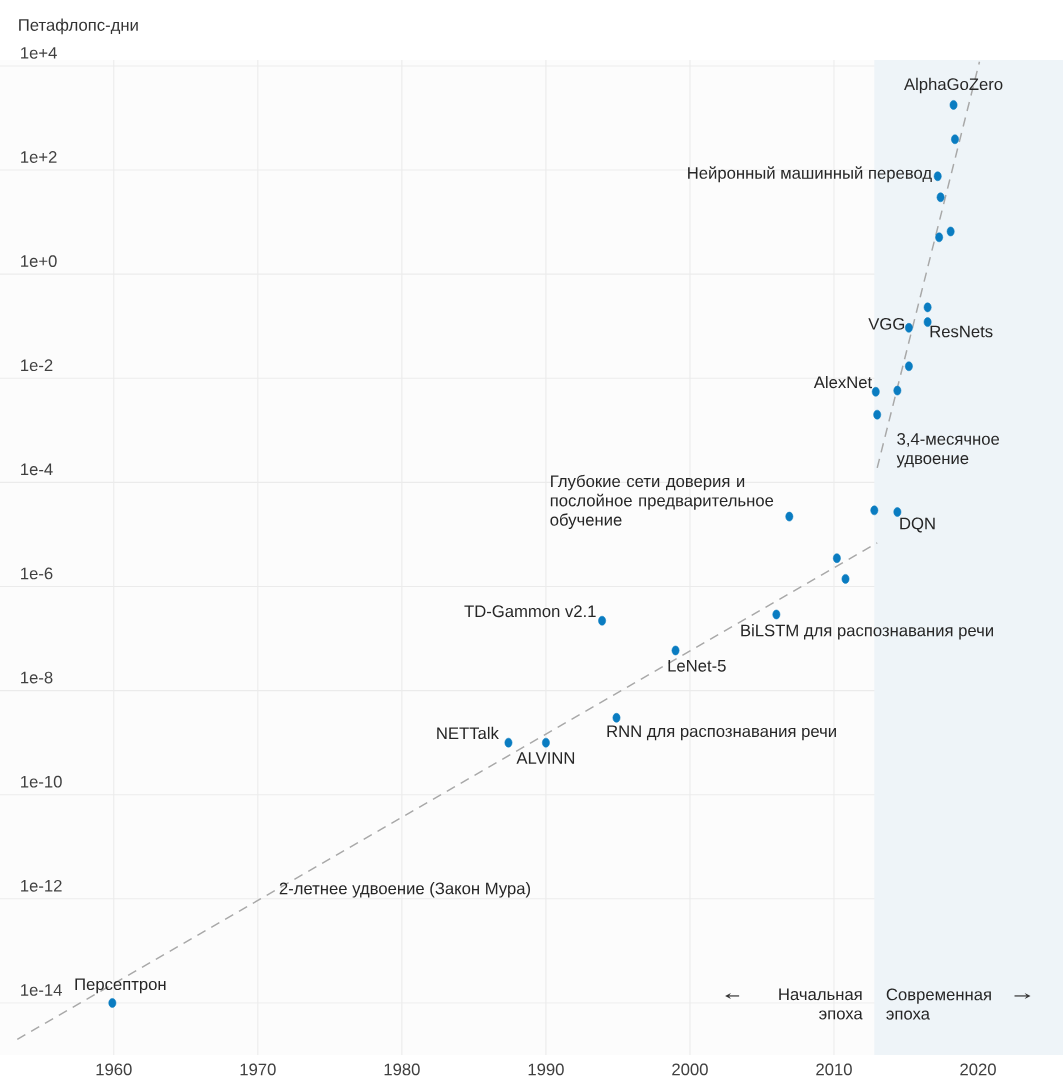 This screenshot has width=1063, height=1080. I want to click on annotation: RNN для распознавания речи, so click(721, 733).